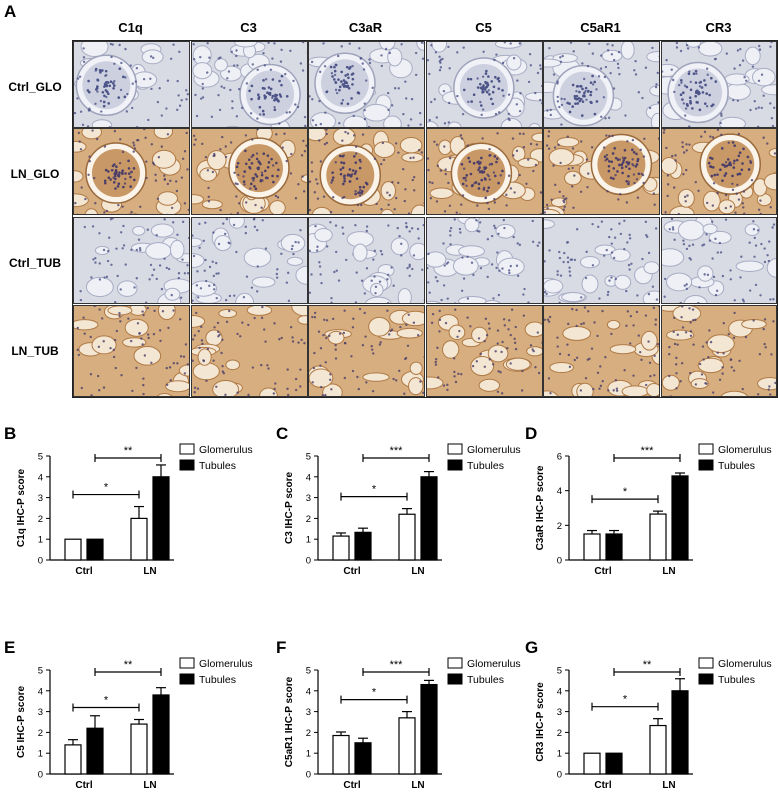 Image resolution: width=778 pixels, height=802 pixels. Describe the element at coordinates (282, 433) in the screenshot. I see `panel-letter-c: C` at that location.